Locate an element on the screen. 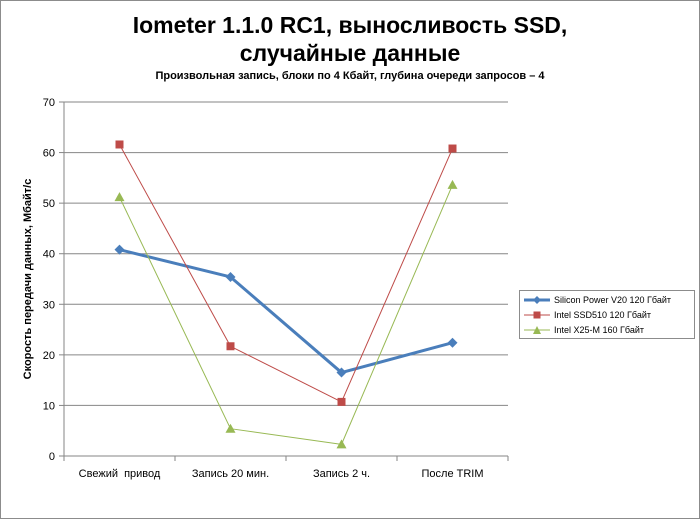  y-tick-label-10: 10 is located at coordinates (49, 406).